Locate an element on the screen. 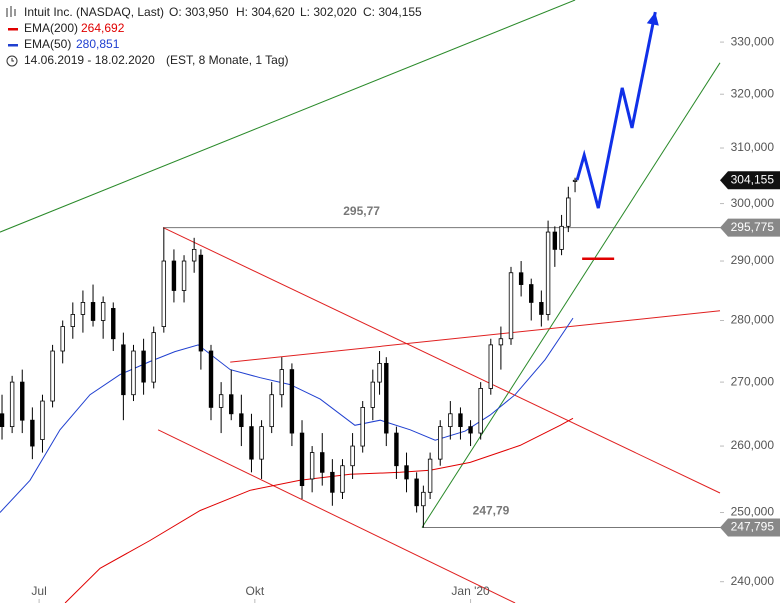 This screenshot has width=780, height=608. legend-value: 280,851 is located at coordinates (98, 44).